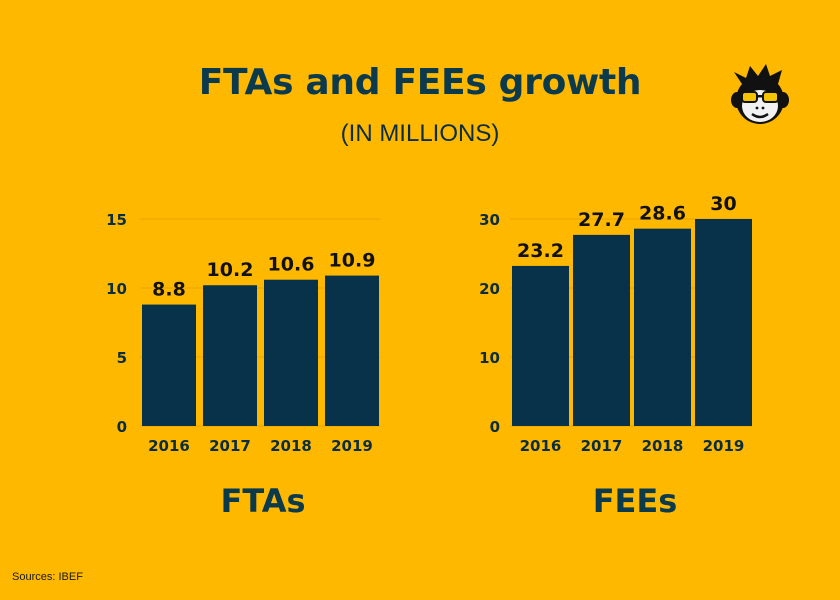  What do you see at coordinates (116, 220) in the screenshot?
I see `y-tick-label: 15` at bounding box center [116, 220].